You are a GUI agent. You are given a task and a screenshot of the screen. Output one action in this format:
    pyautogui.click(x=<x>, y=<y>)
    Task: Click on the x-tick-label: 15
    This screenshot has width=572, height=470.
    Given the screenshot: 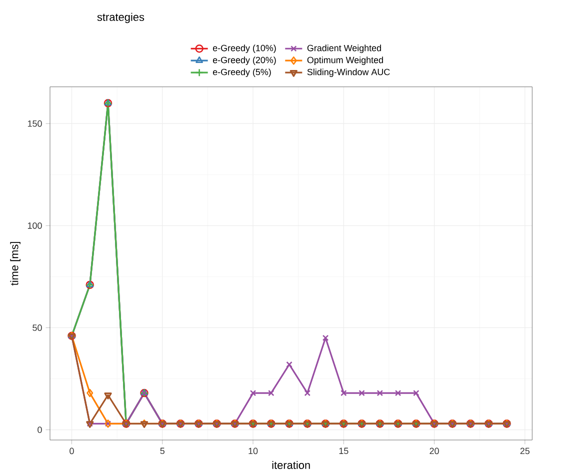 What is the action you would take?
    pyautogui.click(x=343, y=451)
    